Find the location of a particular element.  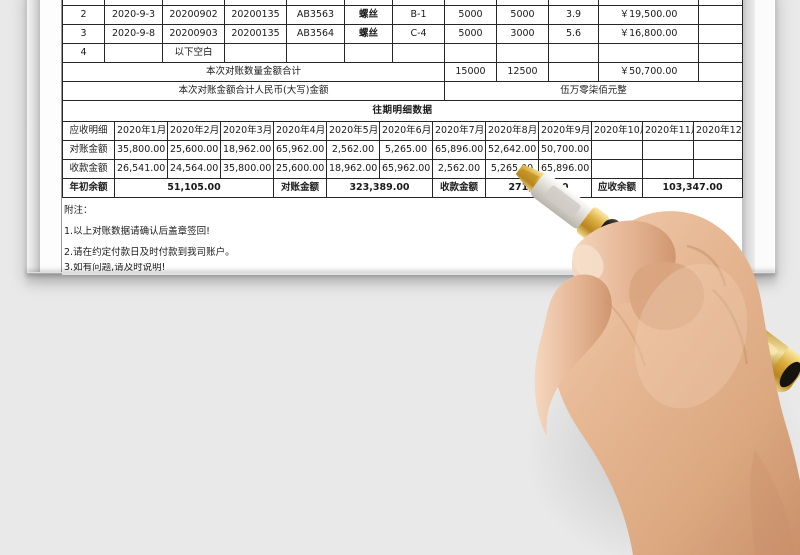

cell-date is located at coordinates (133, 53).